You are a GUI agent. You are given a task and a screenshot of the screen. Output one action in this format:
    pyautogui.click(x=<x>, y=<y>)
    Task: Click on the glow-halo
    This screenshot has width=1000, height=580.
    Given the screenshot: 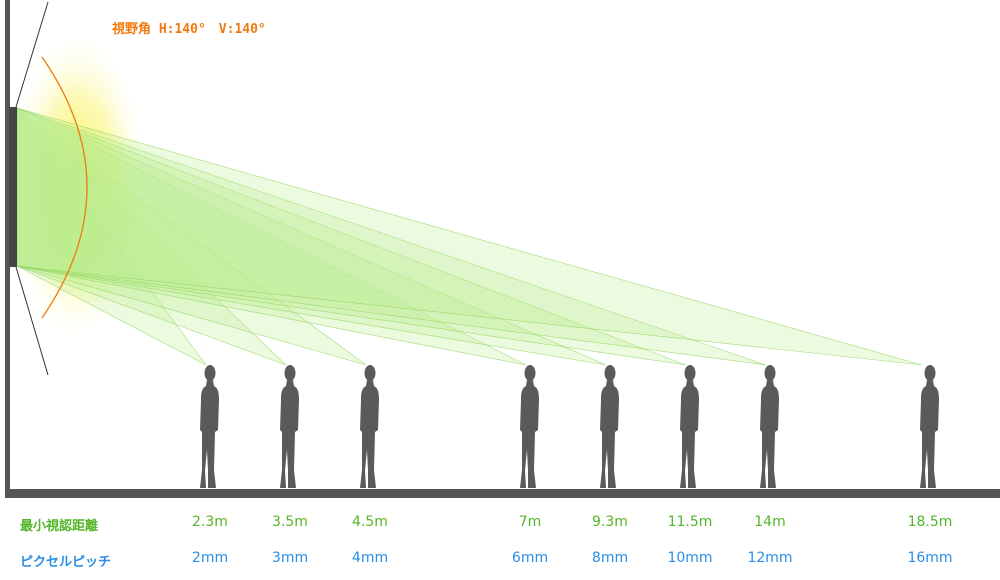 What is the action you would take?
    pyautogui.click(x=78, y=185)
    